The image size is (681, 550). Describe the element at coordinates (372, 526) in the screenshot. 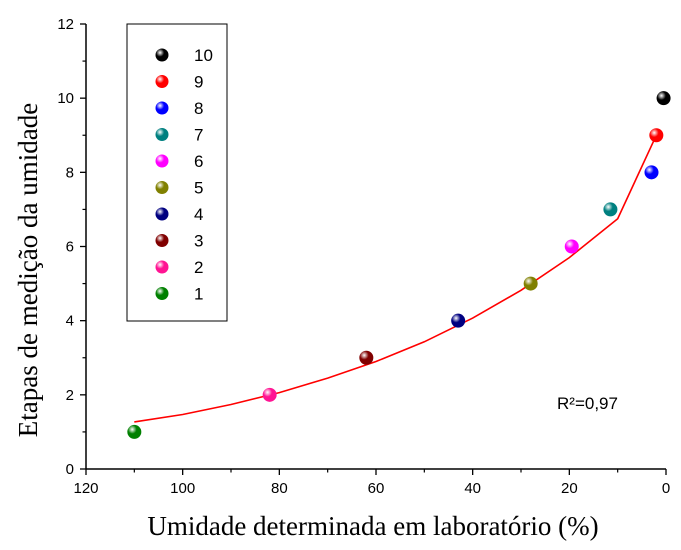

I see `x-axis-label: Umidade determinada em laboratório (%)` at that location.